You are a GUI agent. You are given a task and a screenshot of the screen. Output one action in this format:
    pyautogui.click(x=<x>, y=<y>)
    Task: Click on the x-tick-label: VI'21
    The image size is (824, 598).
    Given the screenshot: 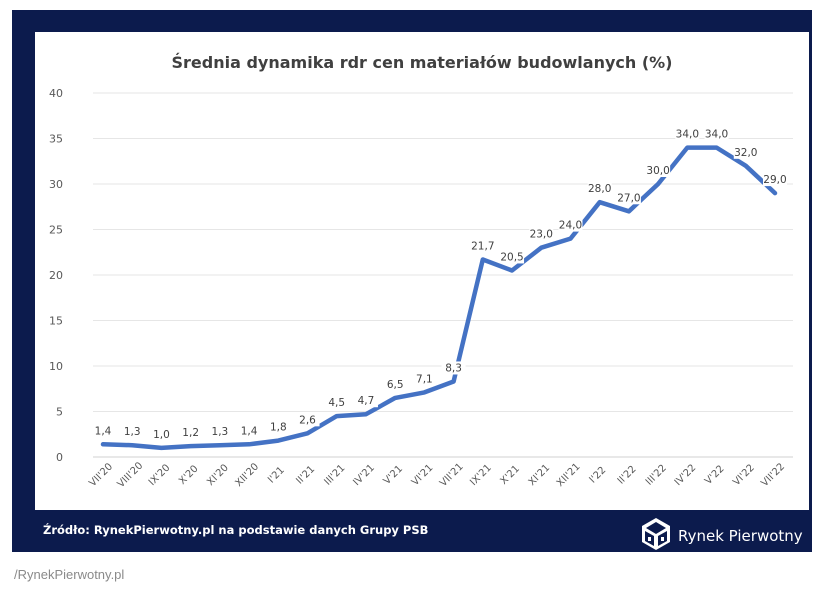 What is the action you would take?
    pyautogui.click(x=423, y=475)
    